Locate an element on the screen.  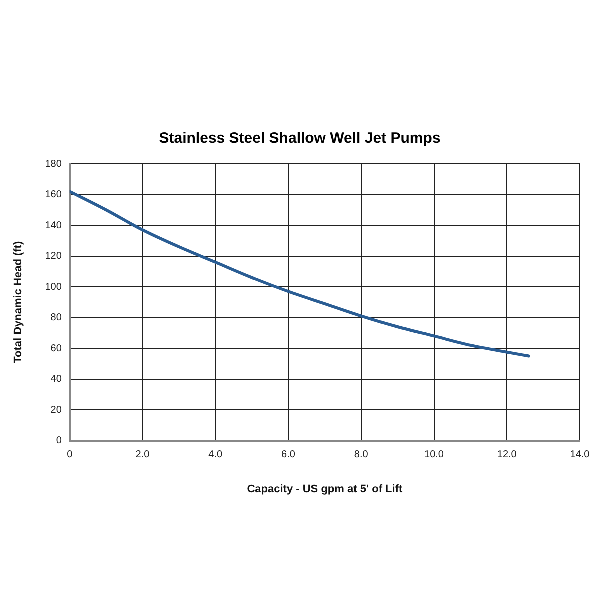
y-tick-label: 0 is located at coordinates (59, 441).